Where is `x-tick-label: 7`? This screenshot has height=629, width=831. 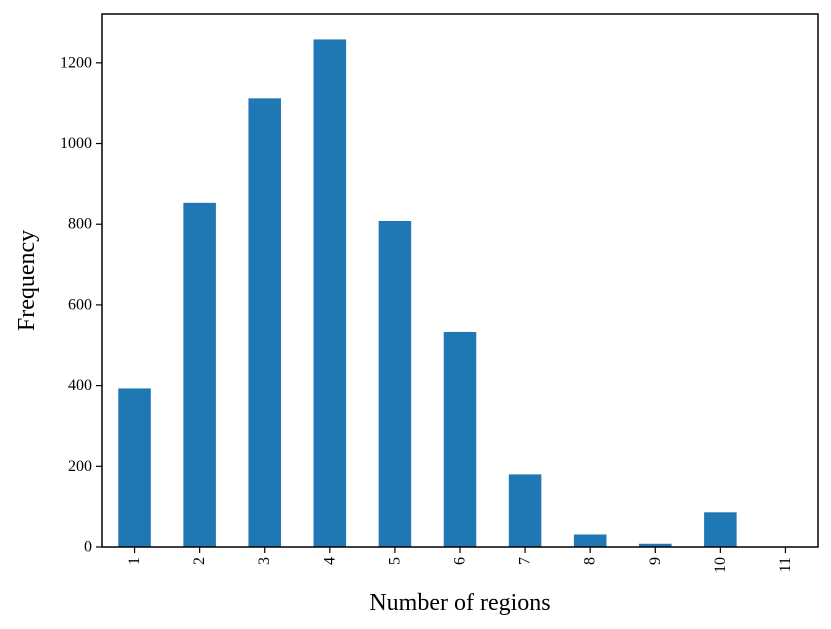 x-tick-label: 7 is located at coordinates (525, 561).